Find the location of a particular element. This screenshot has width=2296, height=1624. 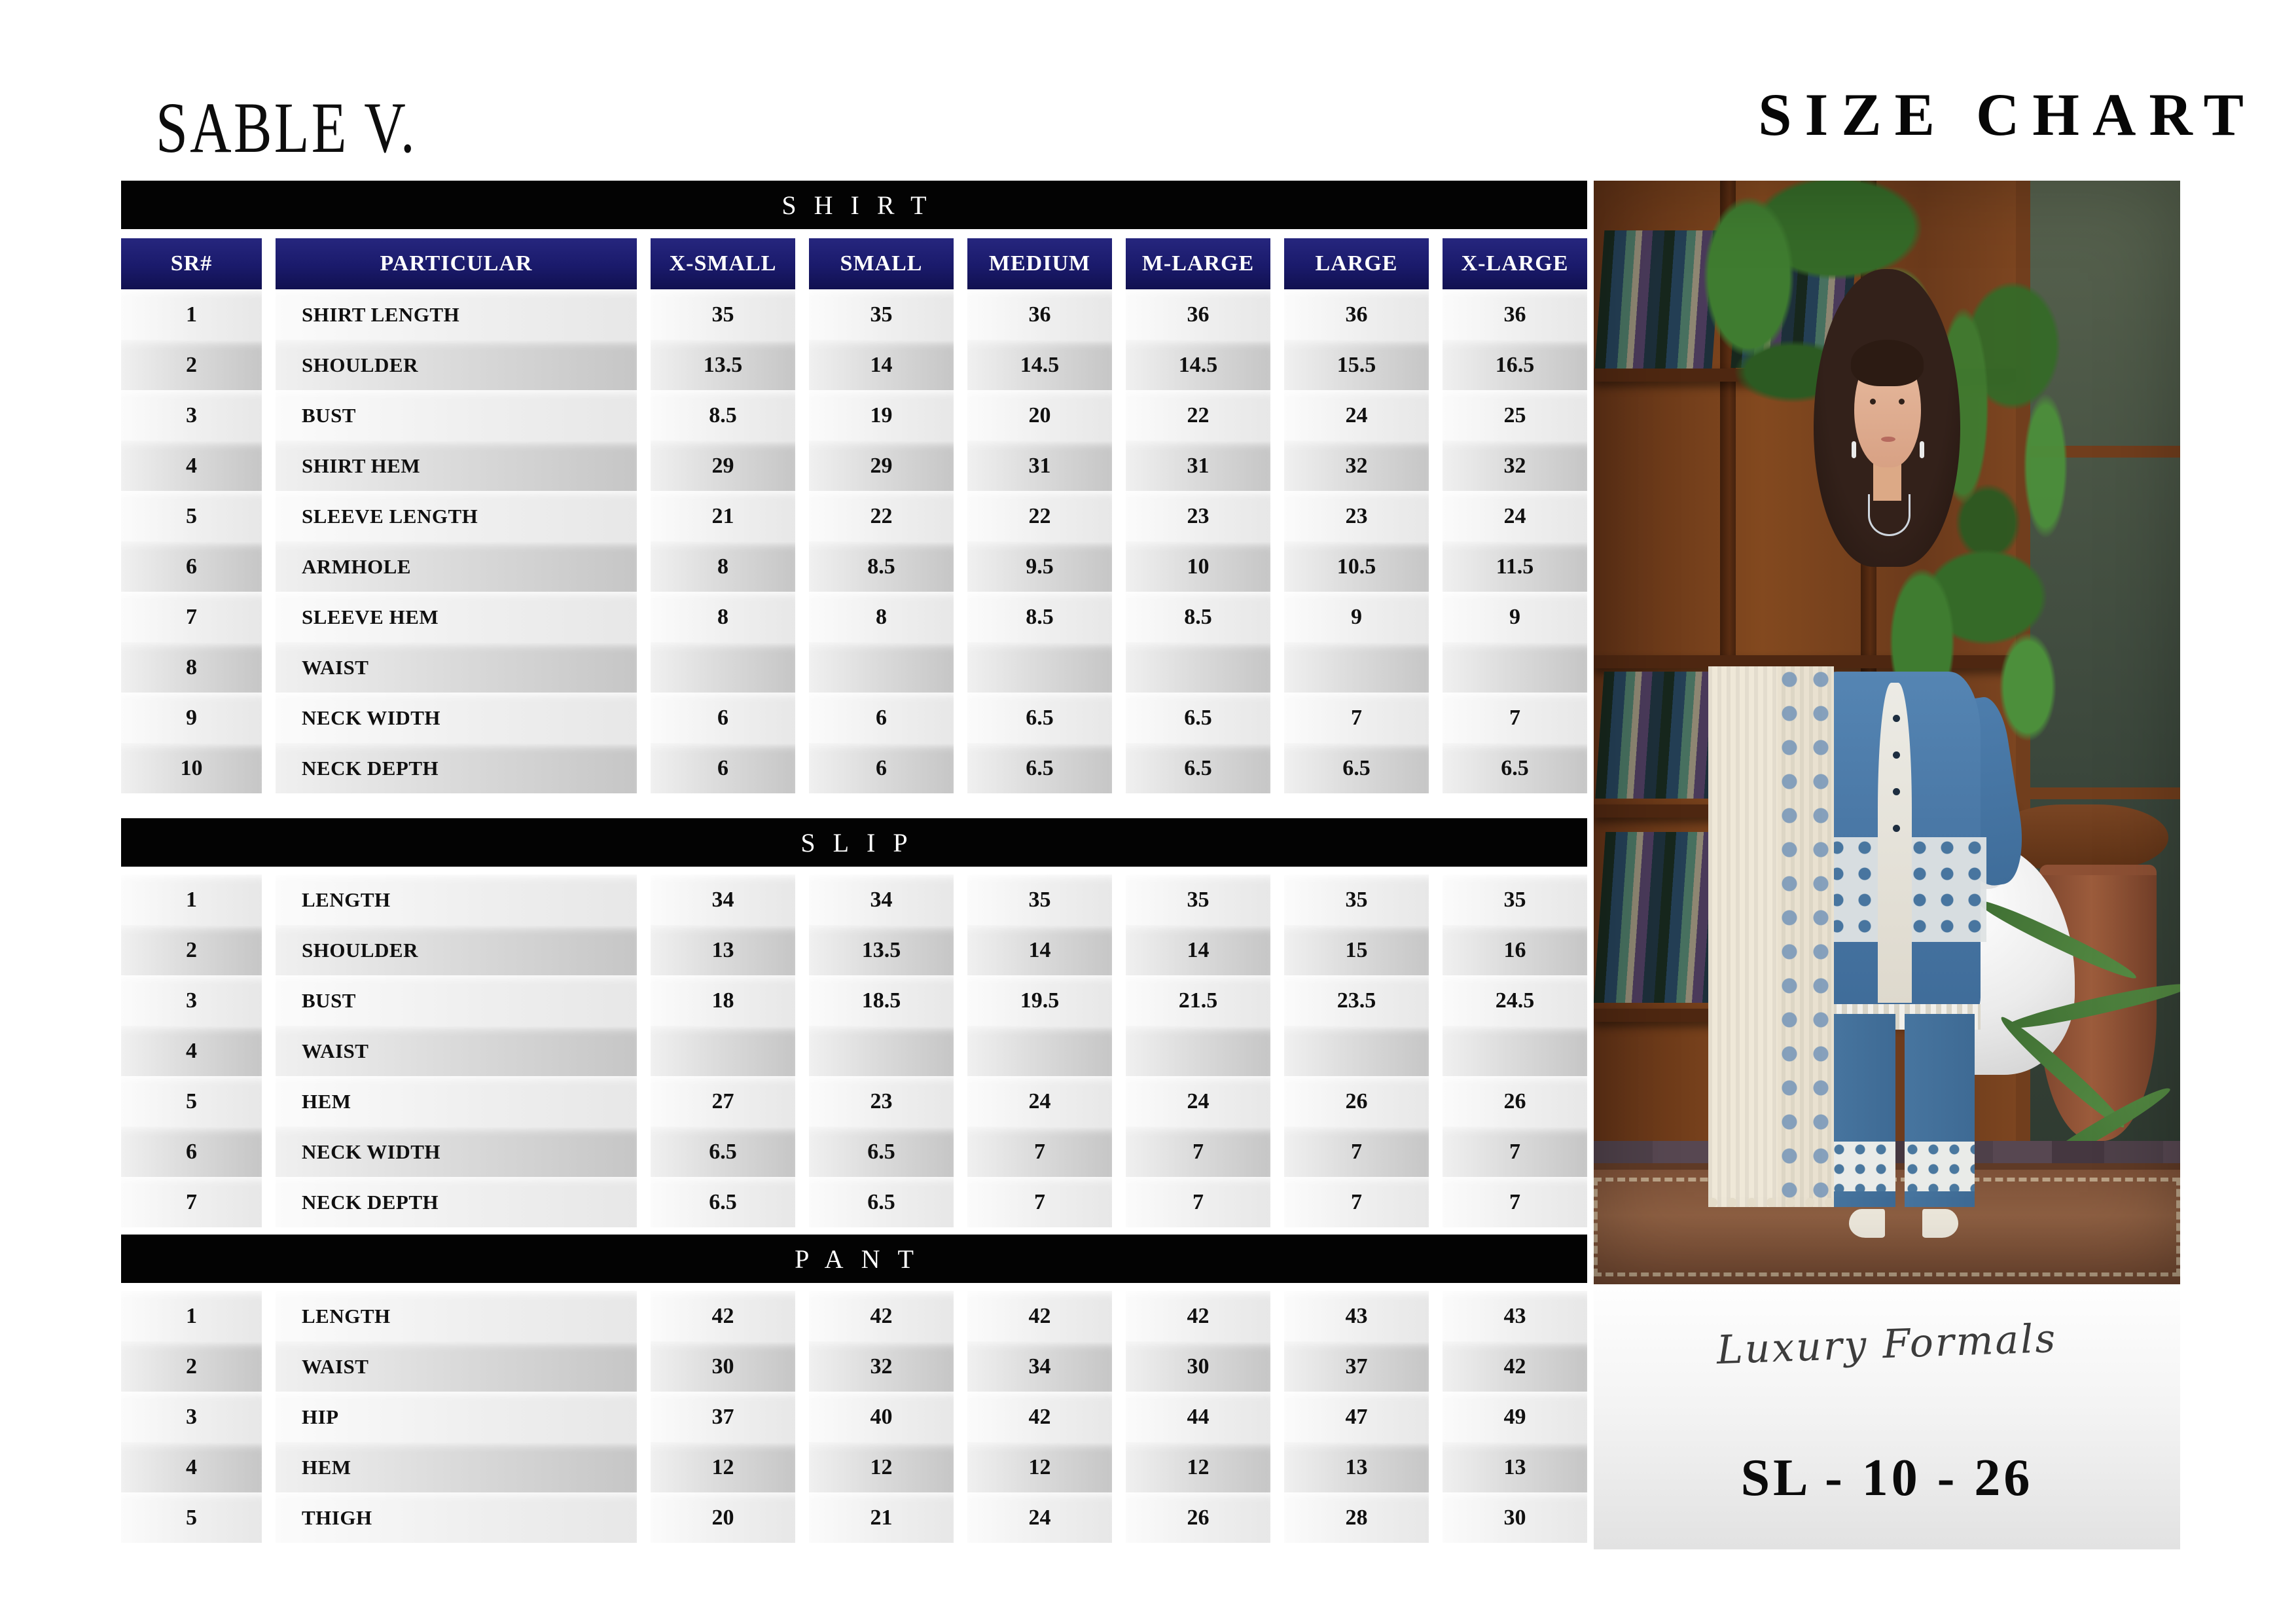

cell-value: 24.5 is located at coordinates (1515, 1000).